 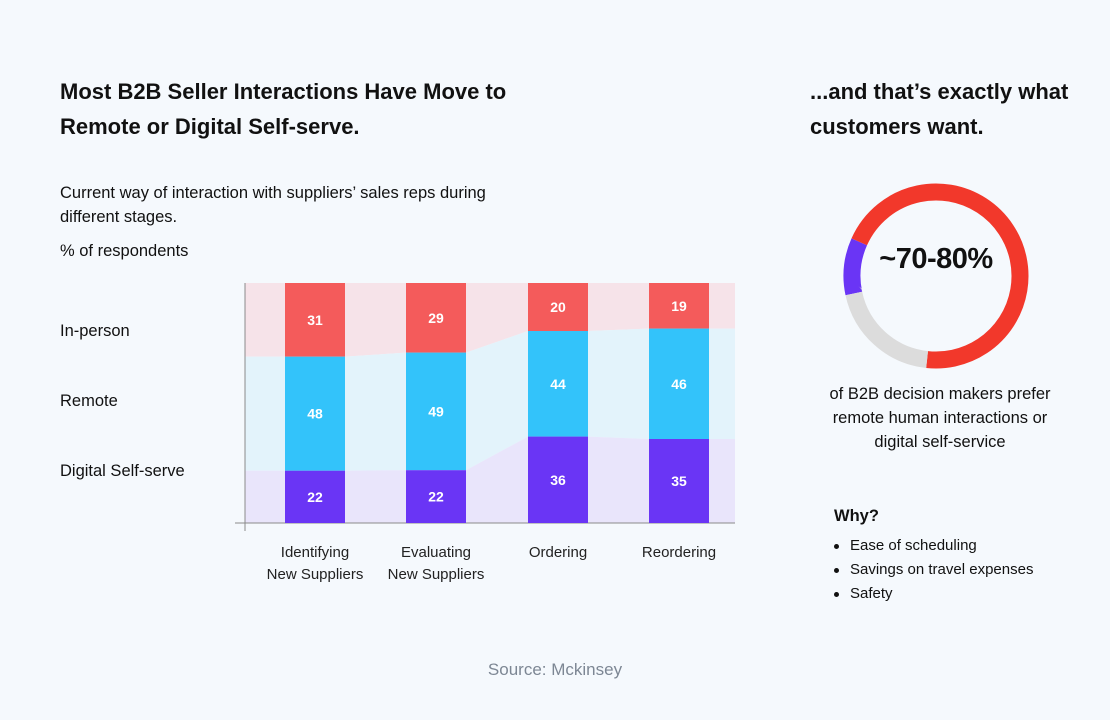 What do you see at coordinates (679, 552) in the screenshot?
I see `x-tick-label: Reordering` at bounding box center [679, 552].